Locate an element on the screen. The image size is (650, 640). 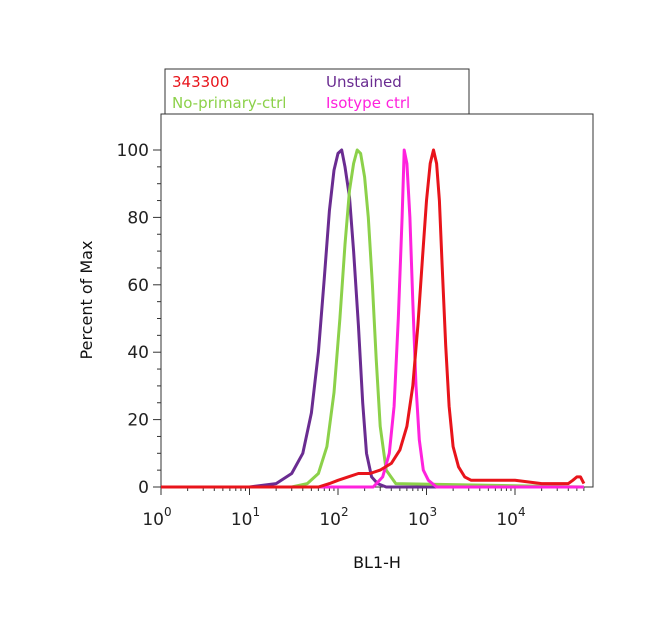
x-tick-label: 10² is located at coordinates (333, 517).